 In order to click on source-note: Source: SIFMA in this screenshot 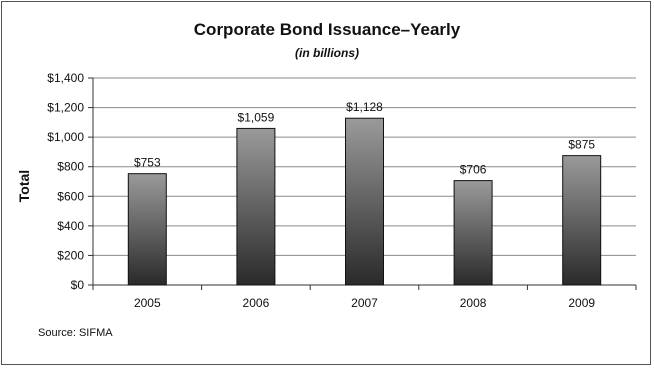, I will do `click(75, 333)`.